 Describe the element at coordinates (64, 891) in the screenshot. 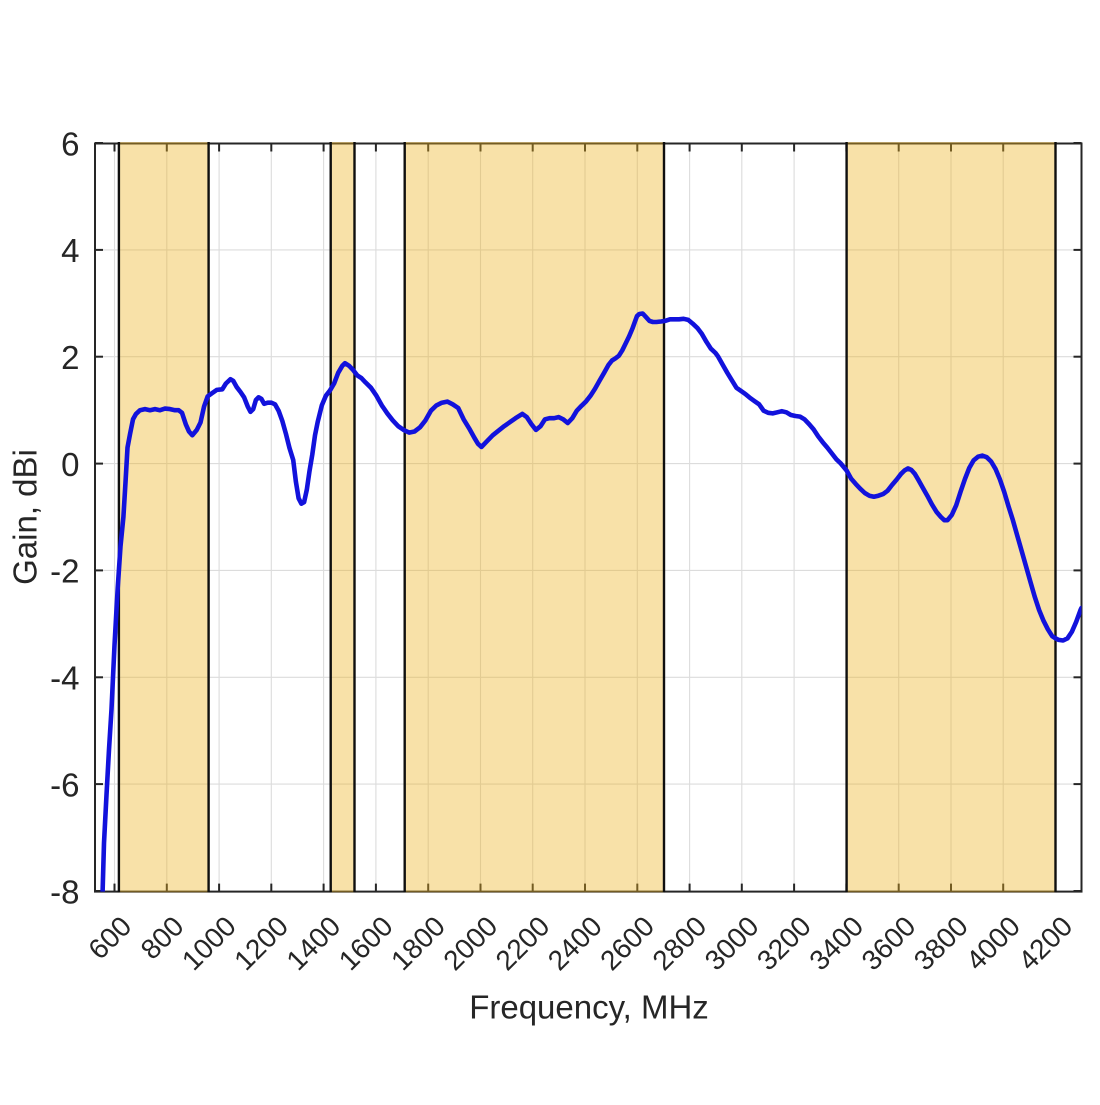

I see `svg-text: -8` at that location.